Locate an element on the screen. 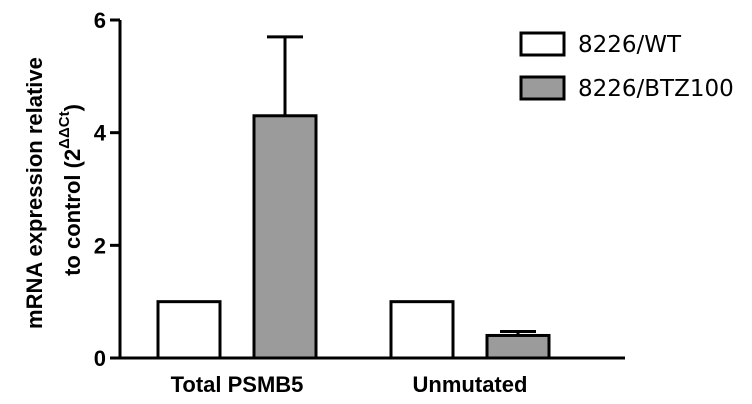 The height and width of the screenshot is (404, 752). y-axis-label-line2-suffix: ) is located at coordinates (72, 107).